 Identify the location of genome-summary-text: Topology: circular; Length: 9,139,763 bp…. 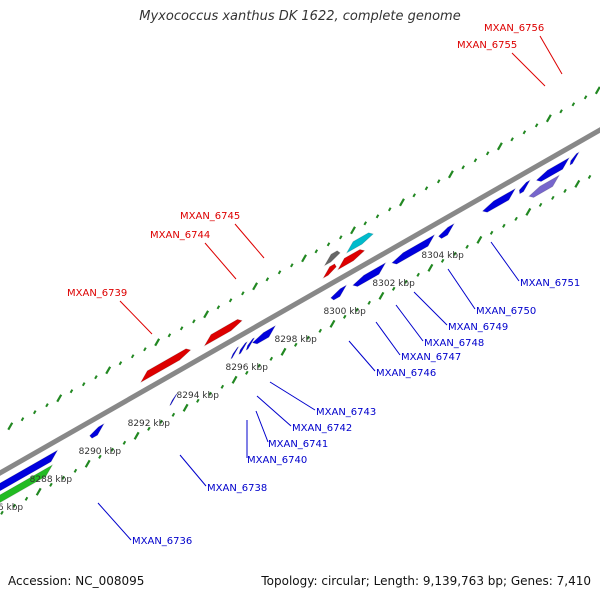
(426, 581).